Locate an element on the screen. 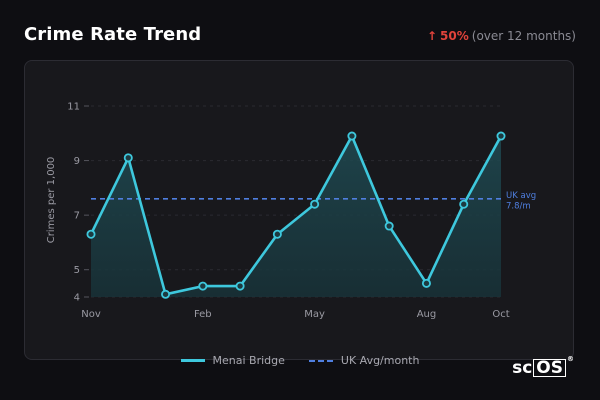 This screenshot has width=600, height=400. legend-swatch-dashed is located at coordinates (320, 360).